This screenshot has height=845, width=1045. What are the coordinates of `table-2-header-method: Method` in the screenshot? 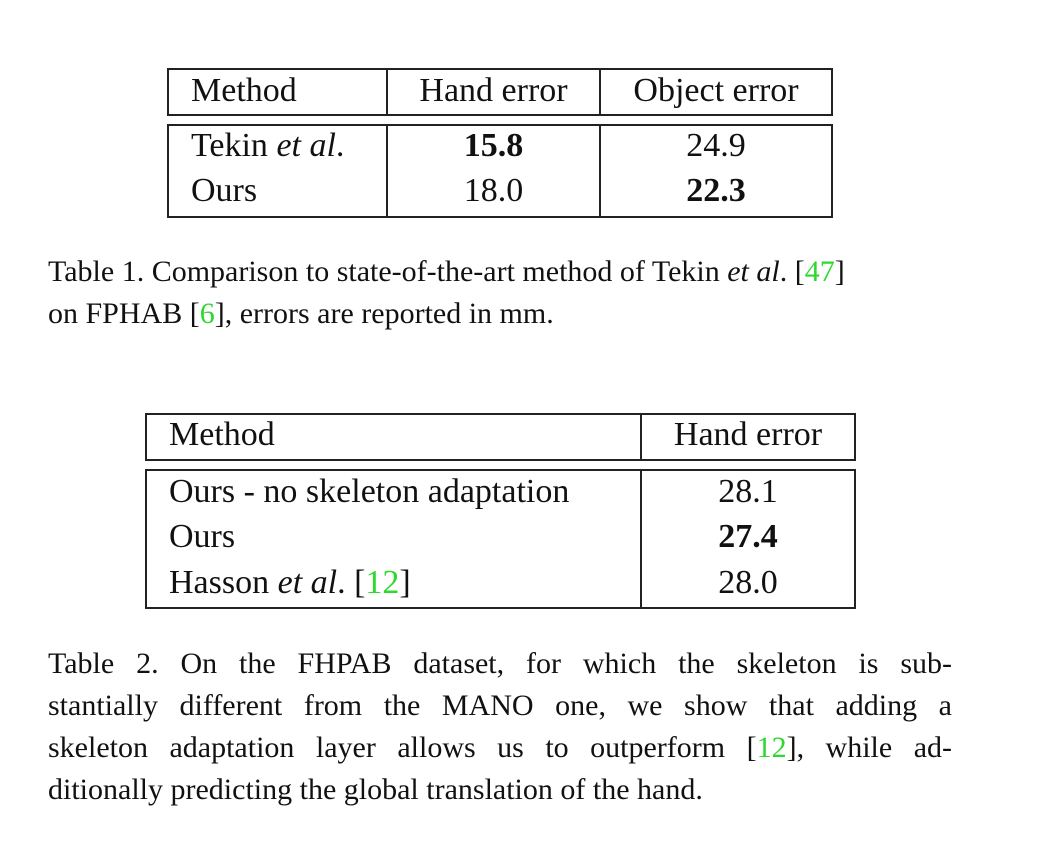 It's located at (222, 434).